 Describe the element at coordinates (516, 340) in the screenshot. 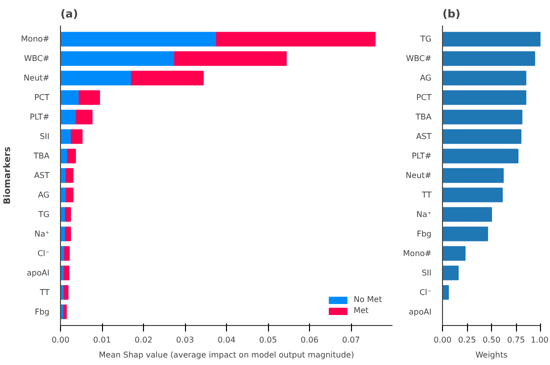

I see `x-tick-label: 0.75` at that location.